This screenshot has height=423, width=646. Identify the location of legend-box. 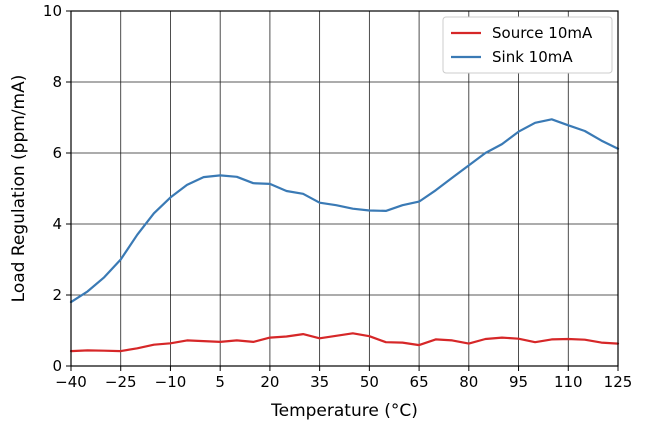
(527, 45).